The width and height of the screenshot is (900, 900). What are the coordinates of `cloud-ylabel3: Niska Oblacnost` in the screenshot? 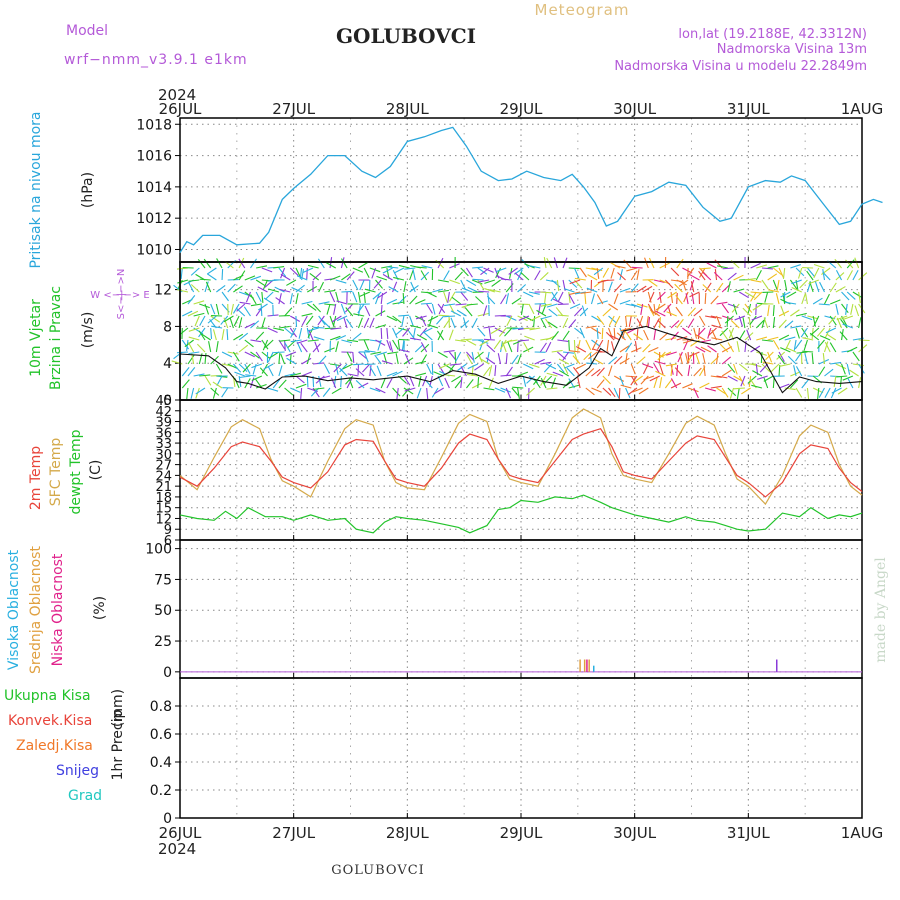 It's located at (58, 609).